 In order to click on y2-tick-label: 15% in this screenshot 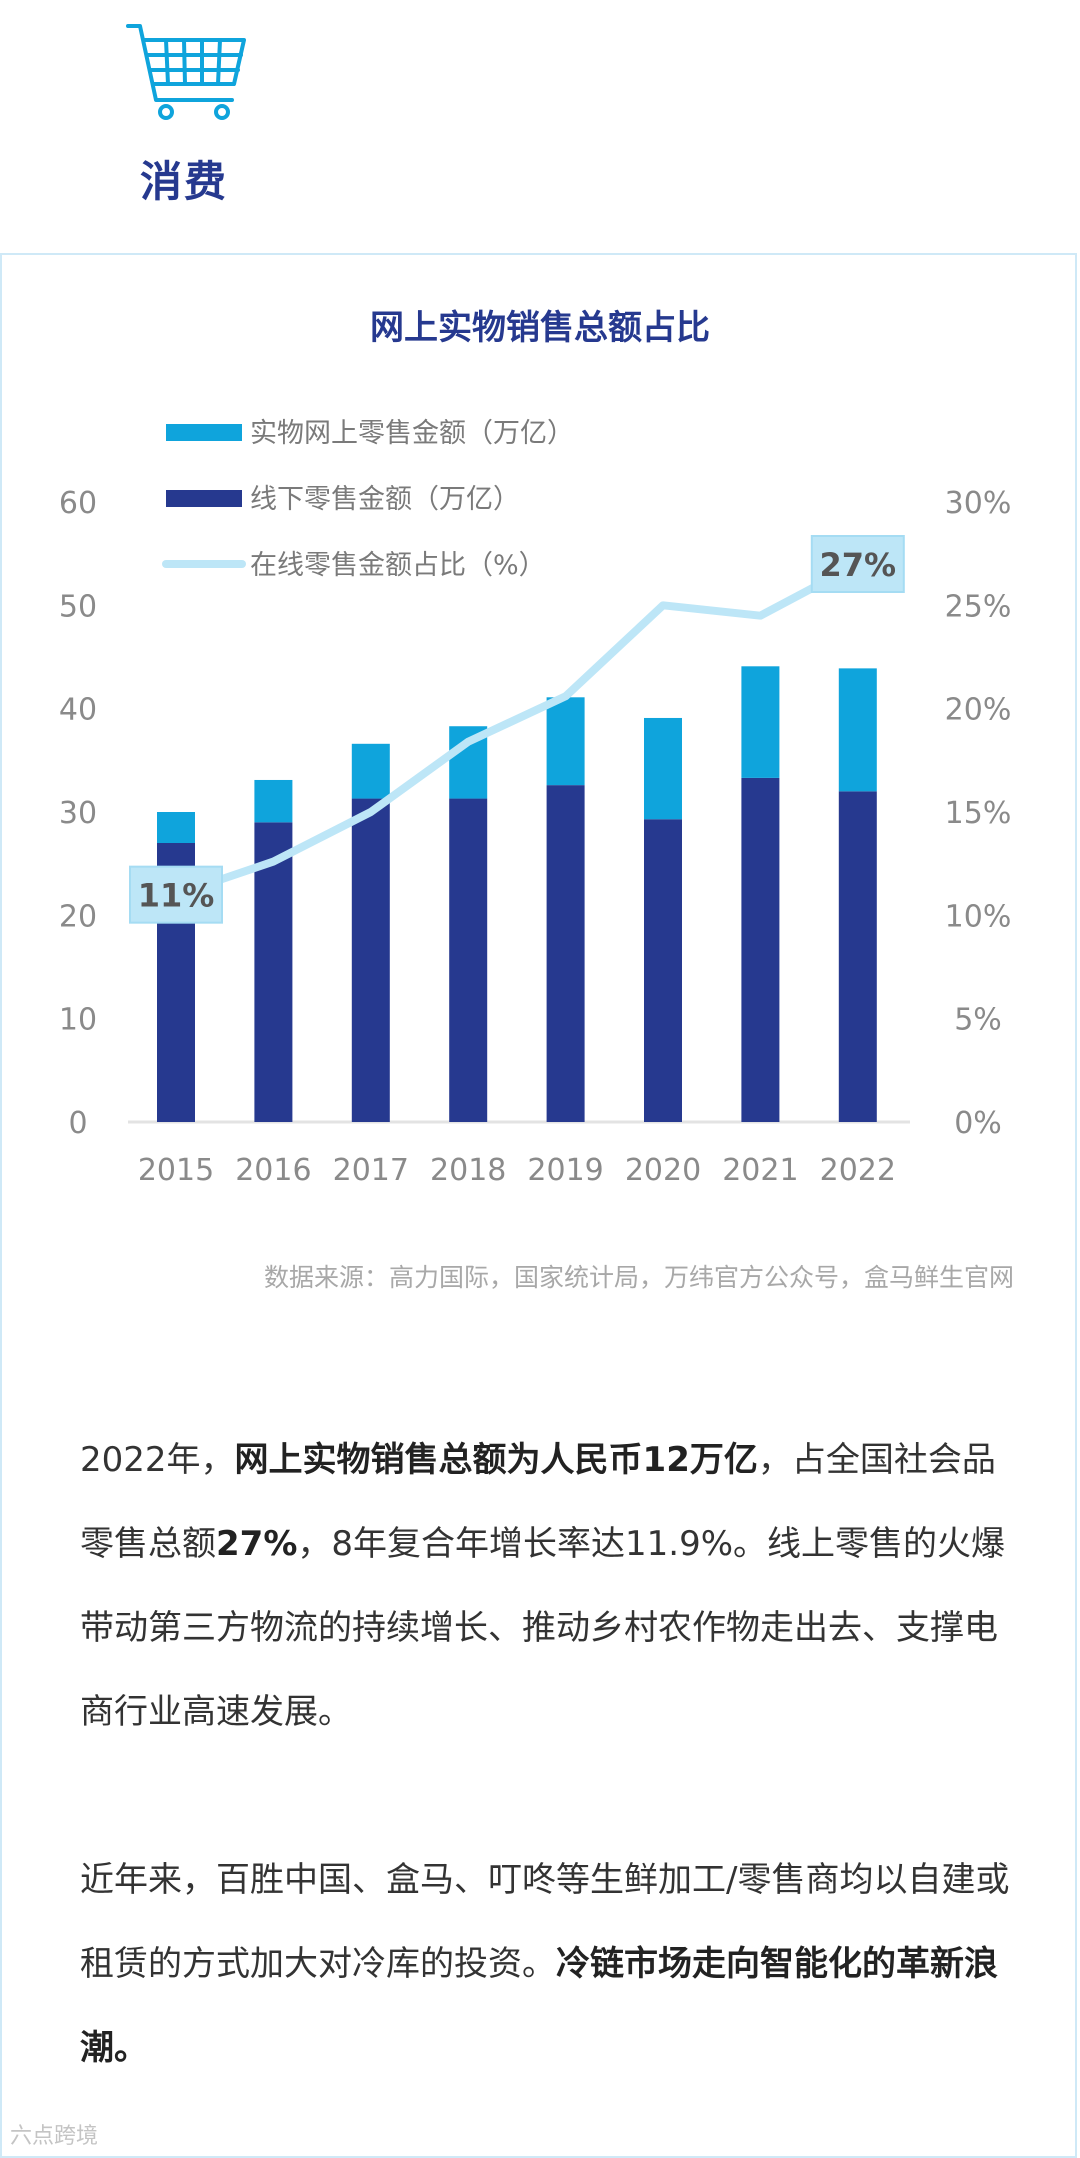, I will do `click(978, 813)`.